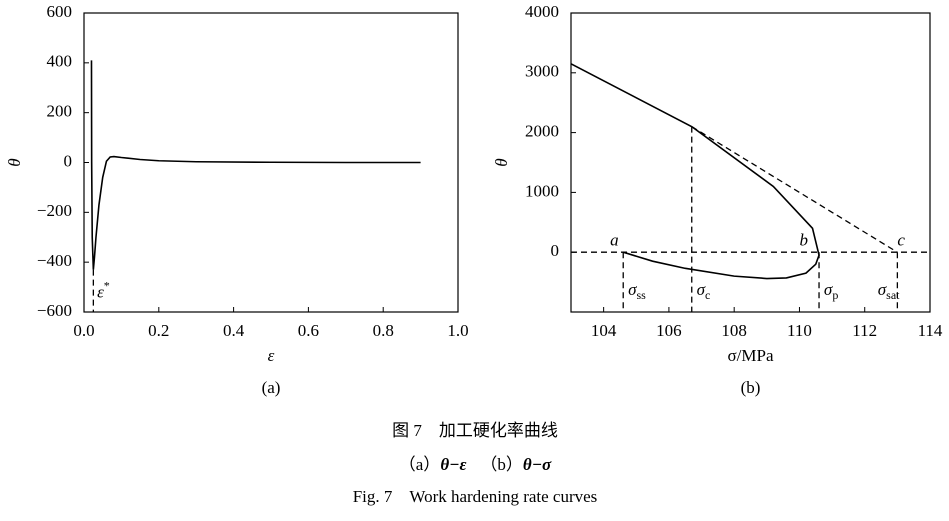 The image size is (949, 521). Describe the element at coordinates (420, 464) in the screenshot. I see `caption-sub: （a）` at that location.